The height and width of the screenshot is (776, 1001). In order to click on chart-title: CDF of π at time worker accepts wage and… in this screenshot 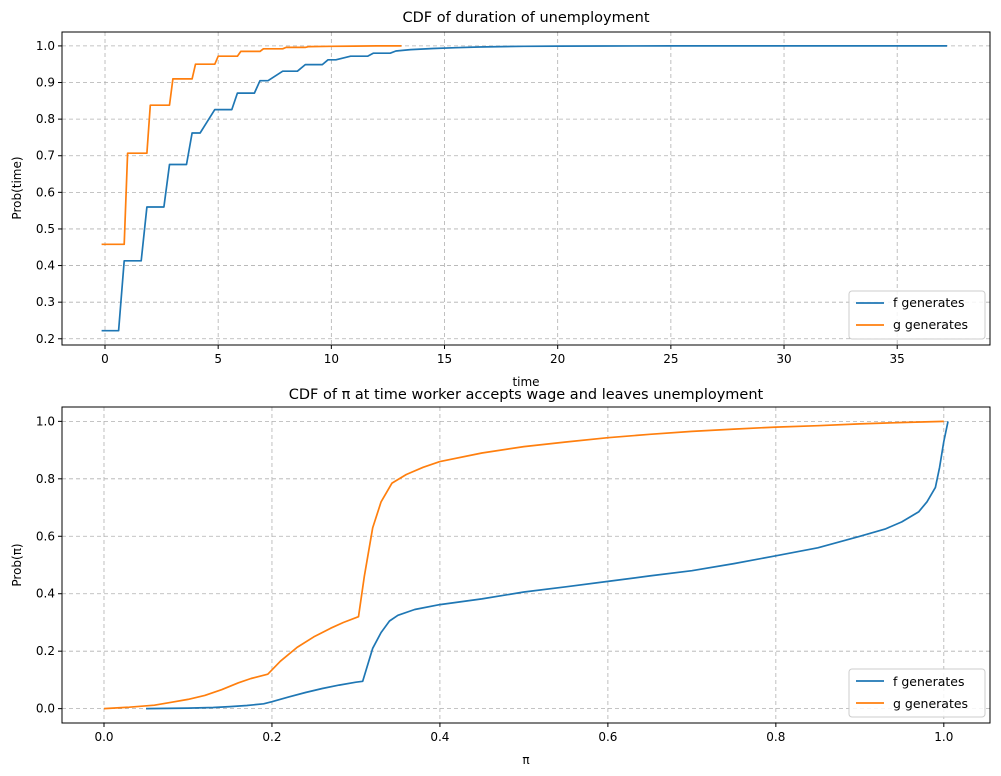, I will do `click(526, 395)`.